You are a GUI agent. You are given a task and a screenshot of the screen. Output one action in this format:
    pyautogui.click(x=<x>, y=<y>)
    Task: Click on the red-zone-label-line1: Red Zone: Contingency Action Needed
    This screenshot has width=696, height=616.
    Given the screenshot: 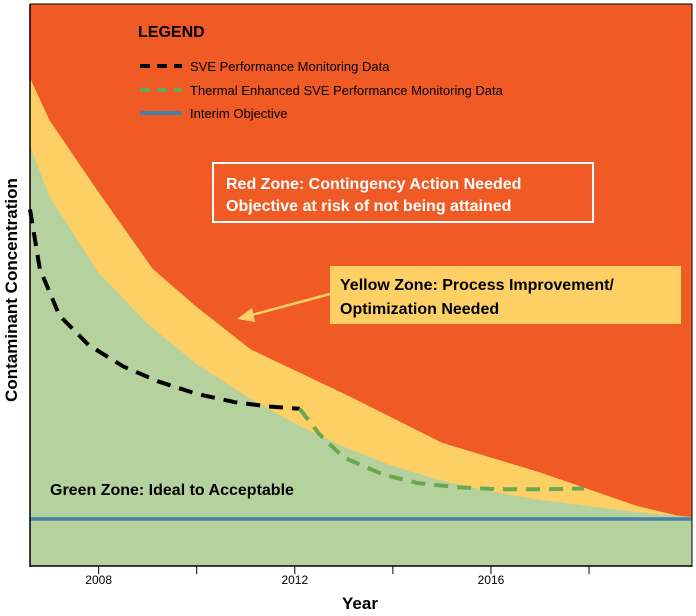 What is the action you would take?
    pyautogui.click(x=373, y=184)
    